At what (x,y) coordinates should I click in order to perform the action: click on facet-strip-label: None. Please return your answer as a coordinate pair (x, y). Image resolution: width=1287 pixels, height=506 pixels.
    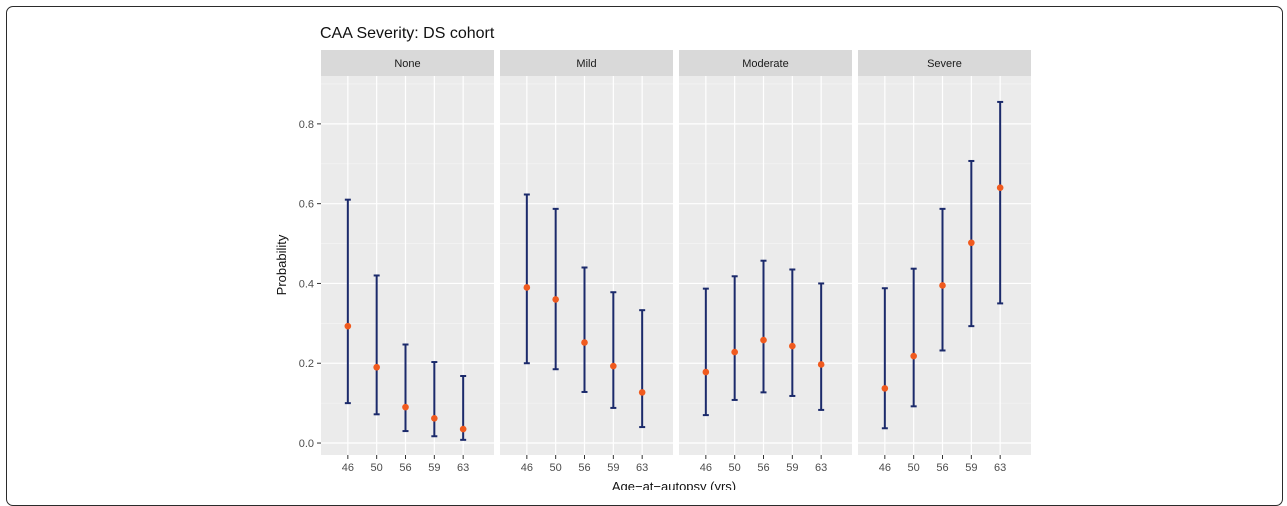
    Looking at the image, I should click on (407, 64).